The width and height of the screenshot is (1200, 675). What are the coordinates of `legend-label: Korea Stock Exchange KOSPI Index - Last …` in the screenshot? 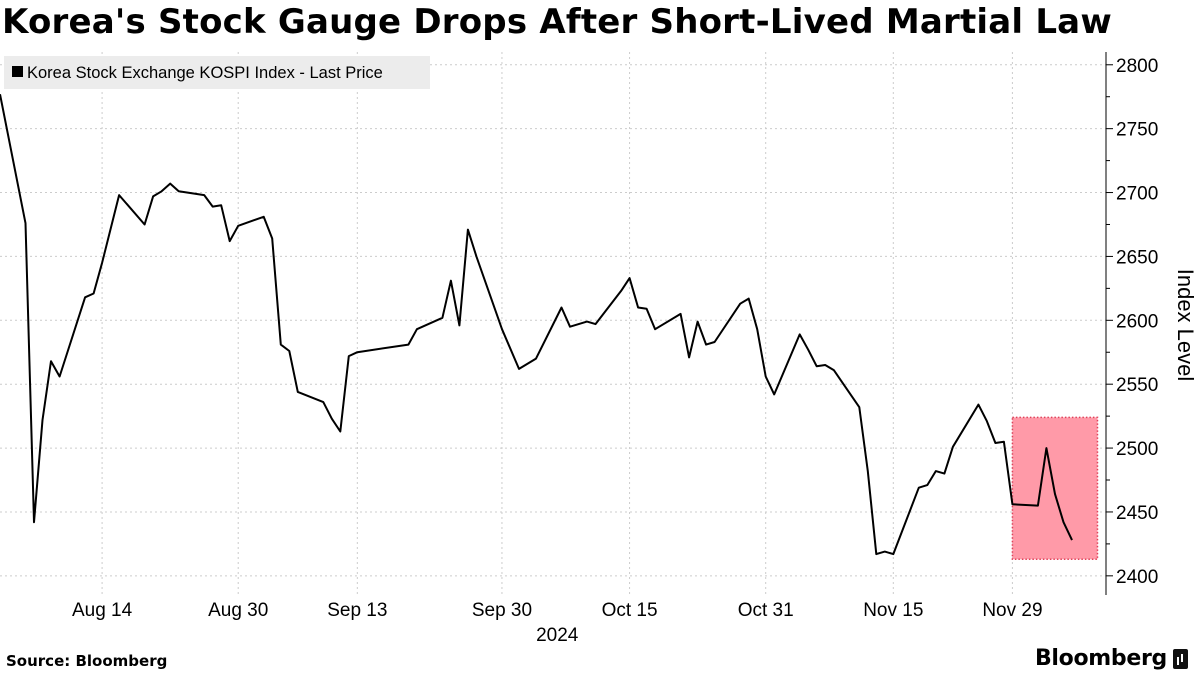 It's located at (205, 73).